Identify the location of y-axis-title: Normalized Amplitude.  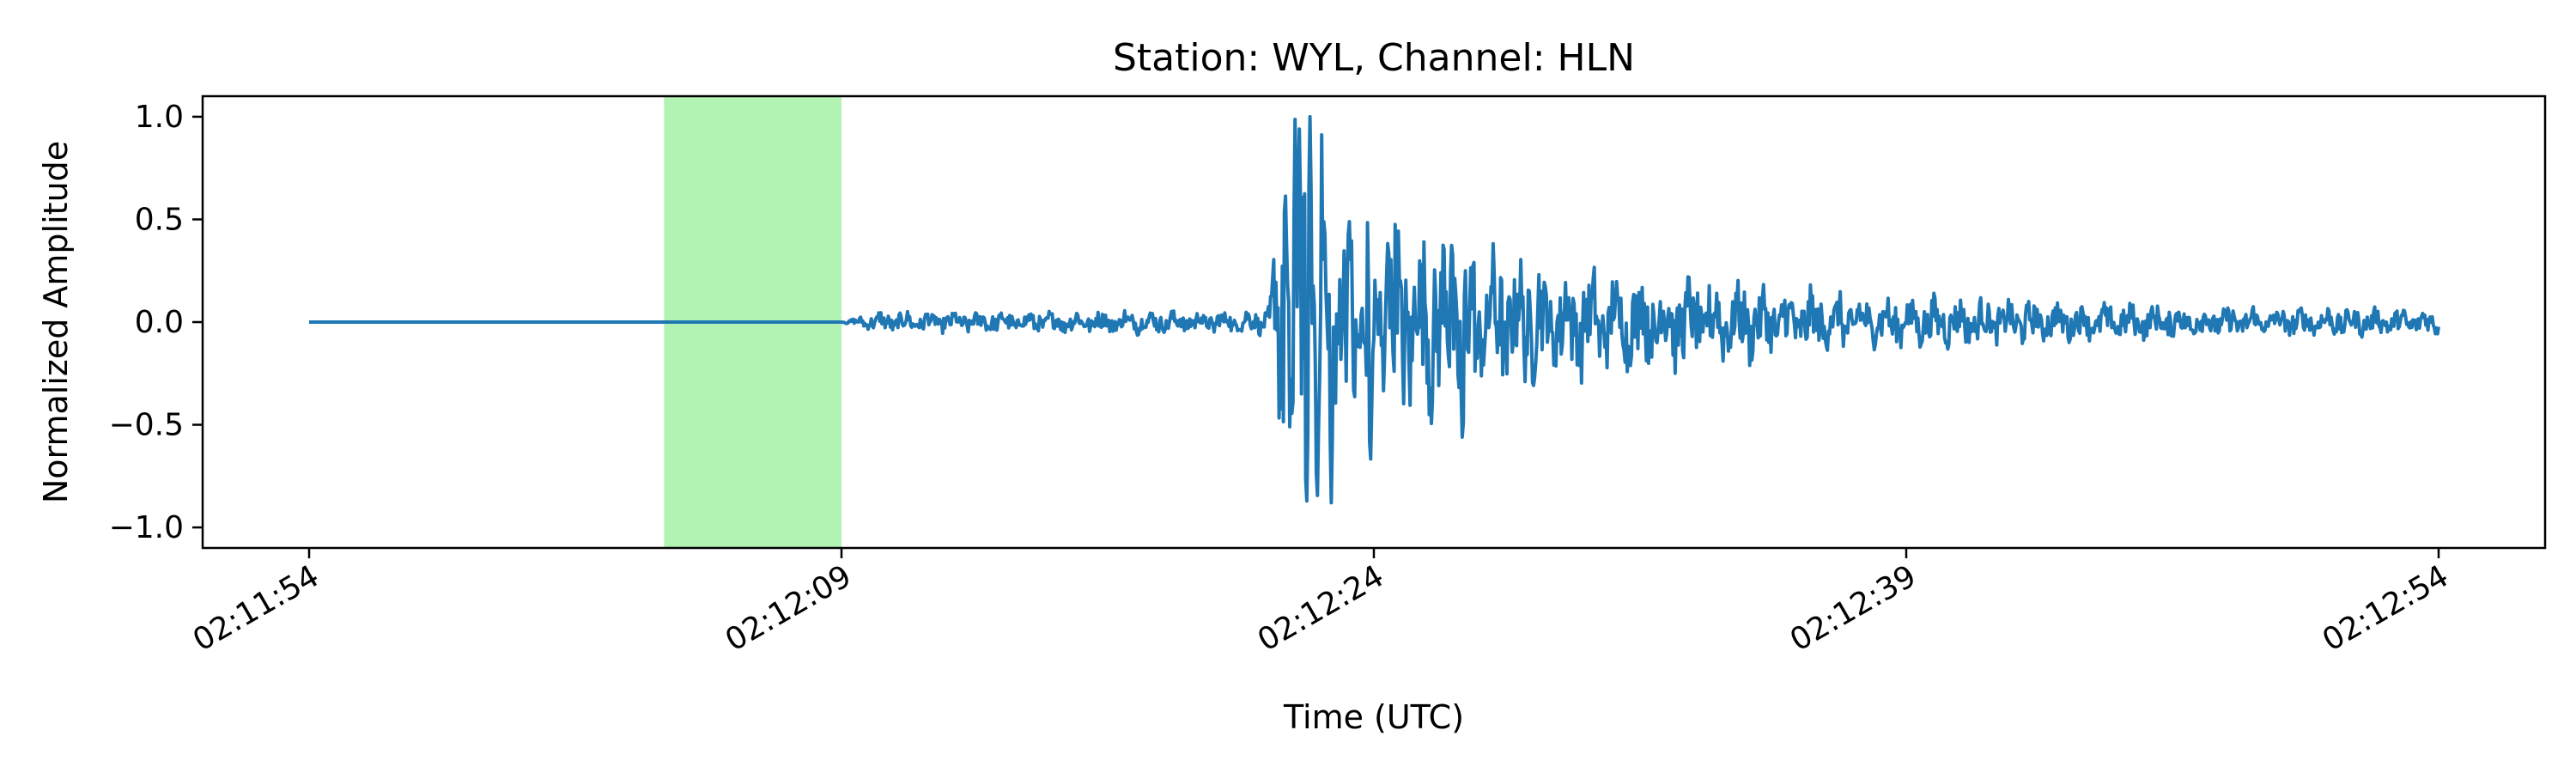
(56, 322).